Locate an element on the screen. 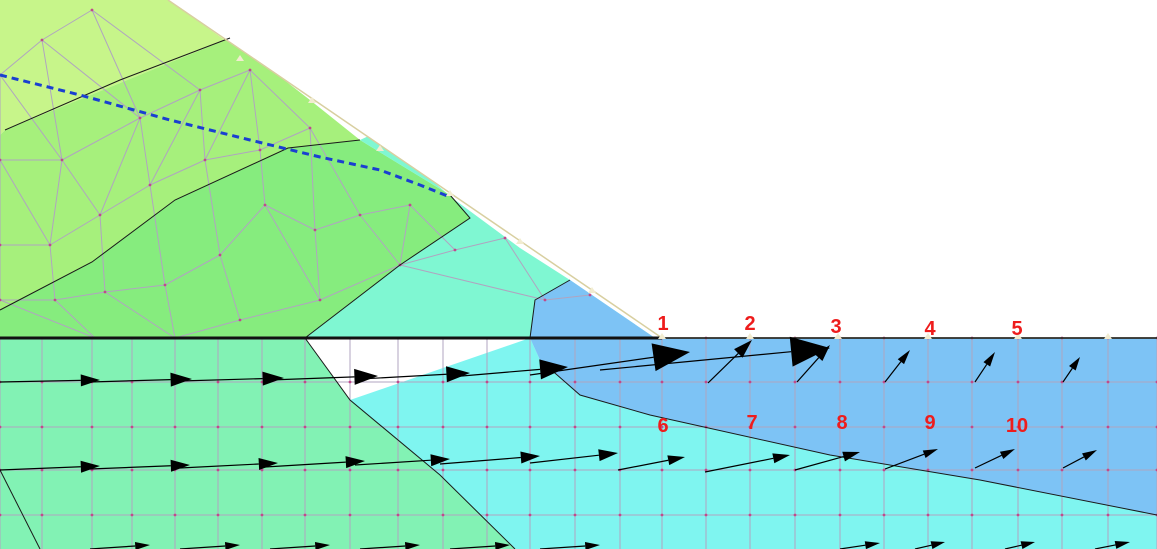  node-label-4: 4 is located at coordinates (930, 329).